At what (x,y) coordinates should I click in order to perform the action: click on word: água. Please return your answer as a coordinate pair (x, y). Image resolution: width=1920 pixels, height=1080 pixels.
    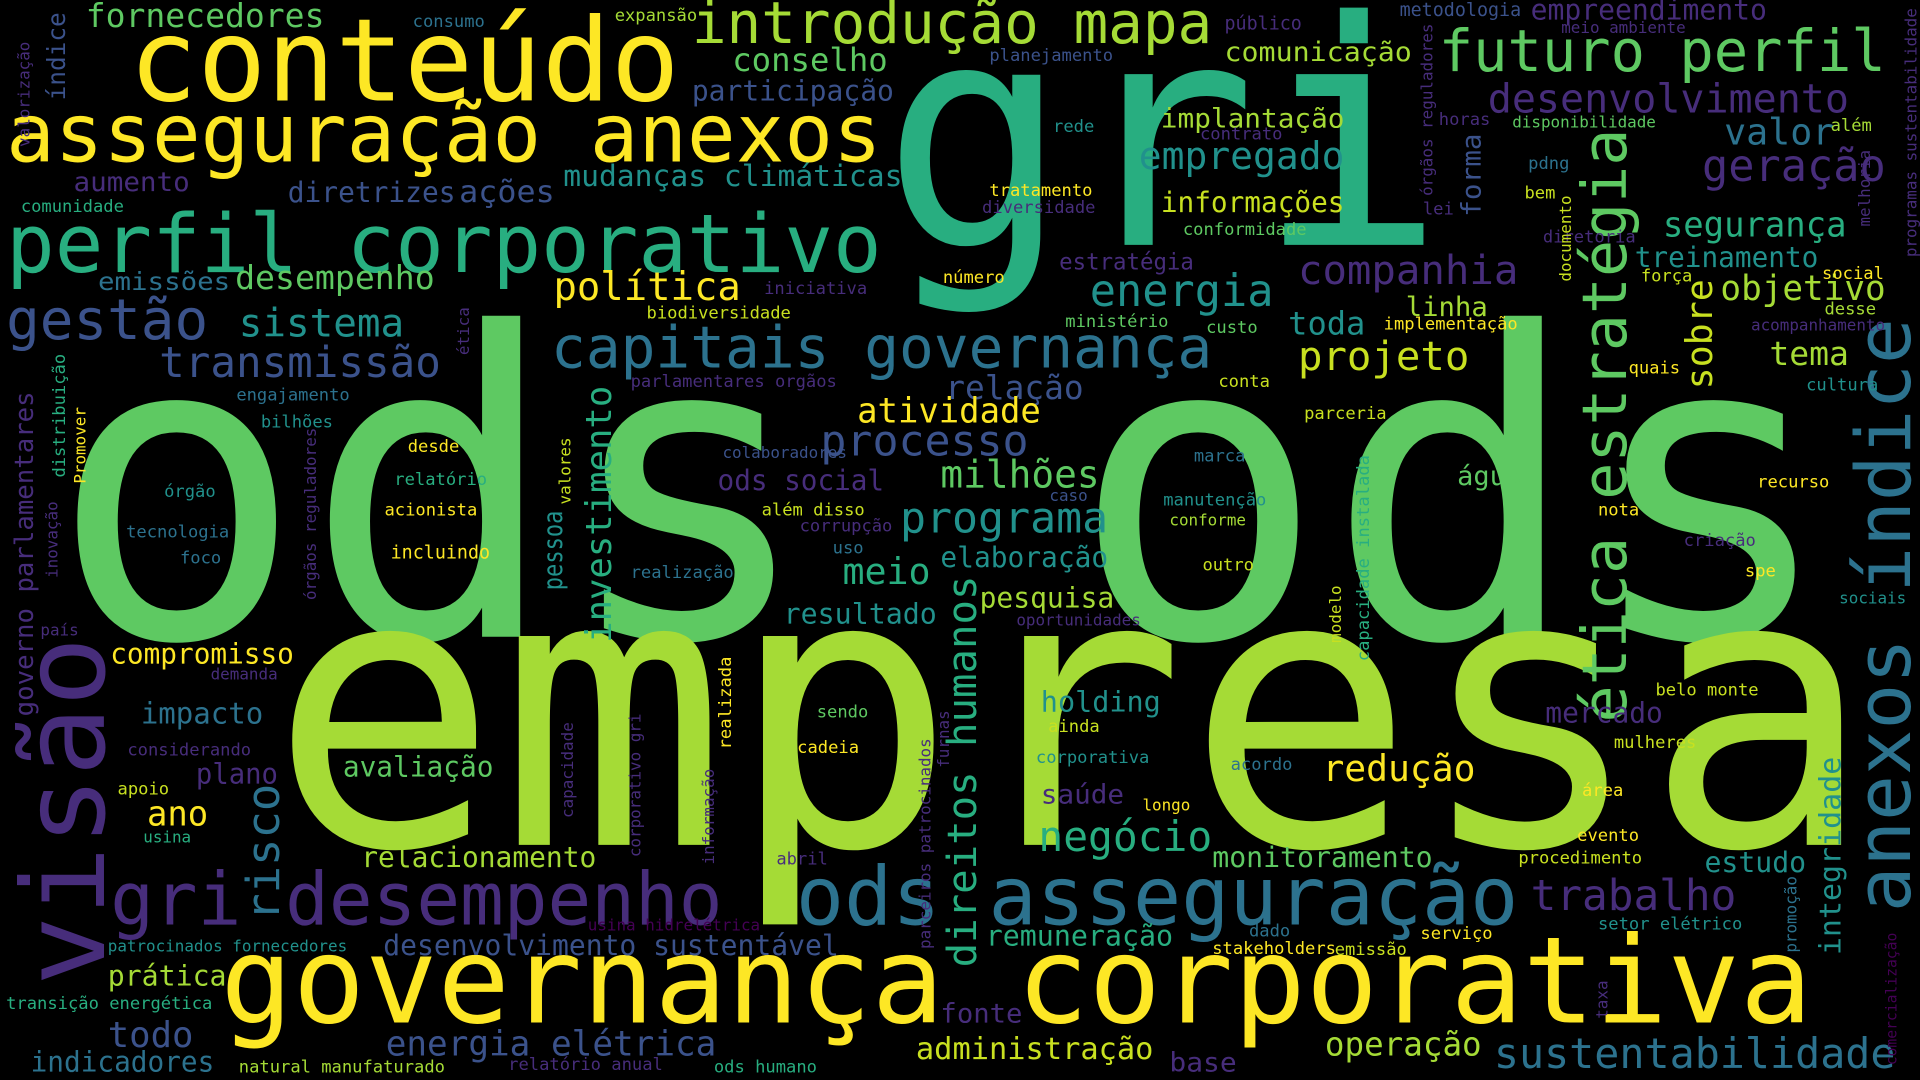
    Looking at the image, I should click on (1489, 476).